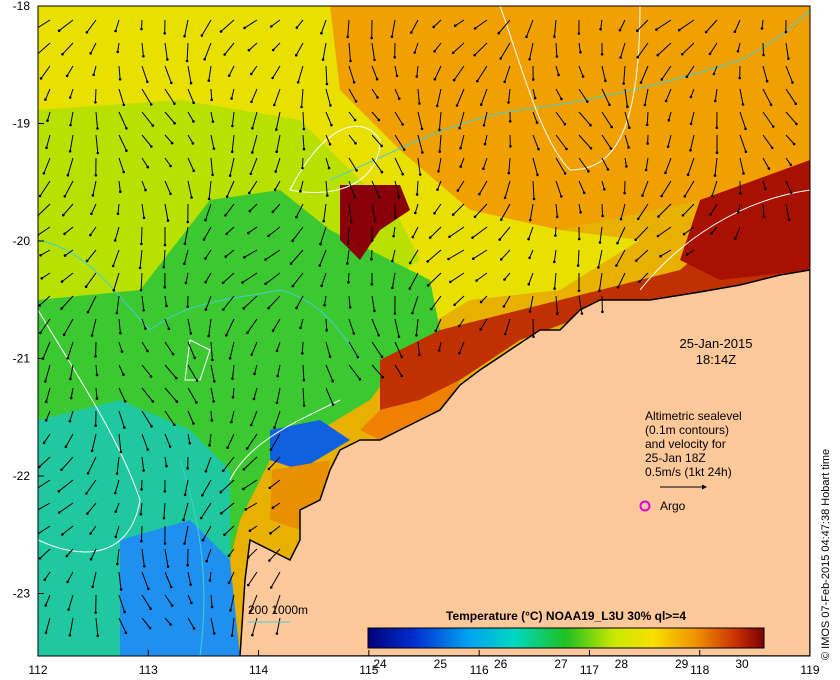  What do you see at coordinates (37, 670) in the screenshot?
I see `lon-tick-label: 112` at bounding box center [37, 670].